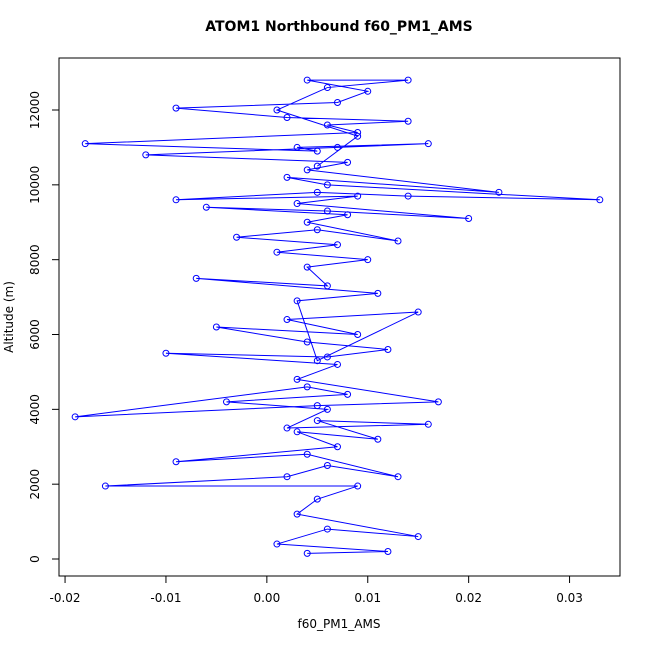 This screenshot has width=650, height=650. What do you see at coordinates (35, 110) in the screenshot?
I see `y-tick-label: 12000` at bounding box center [35, 110].